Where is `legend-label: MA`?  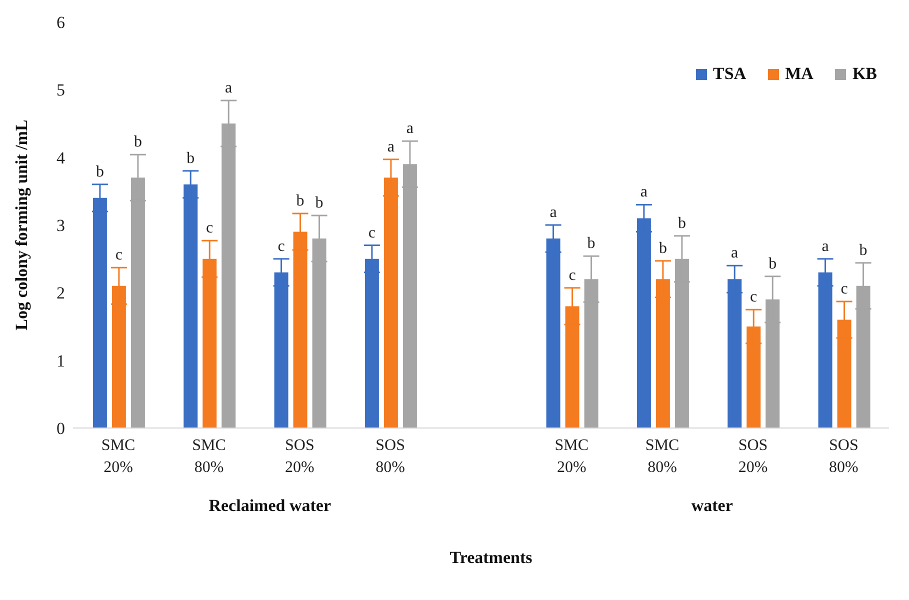 legend-label: MA is located at coordinates (799, 74).